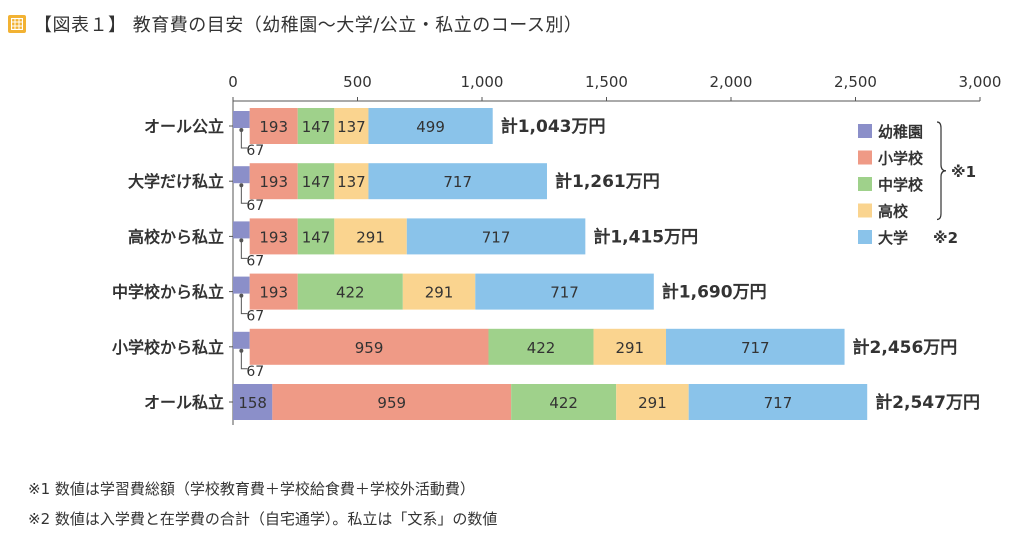  What do you see at coordinates (893, 238) in the screenshot?
I see `legend-label: 大学` at bounding box center [893, 238].